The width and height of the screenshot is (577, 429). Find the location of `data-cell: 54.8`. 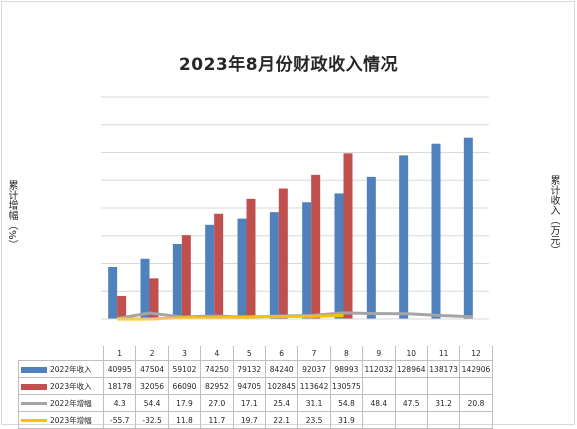

data-cell: 54.8 is located at coordinates (346, 403).